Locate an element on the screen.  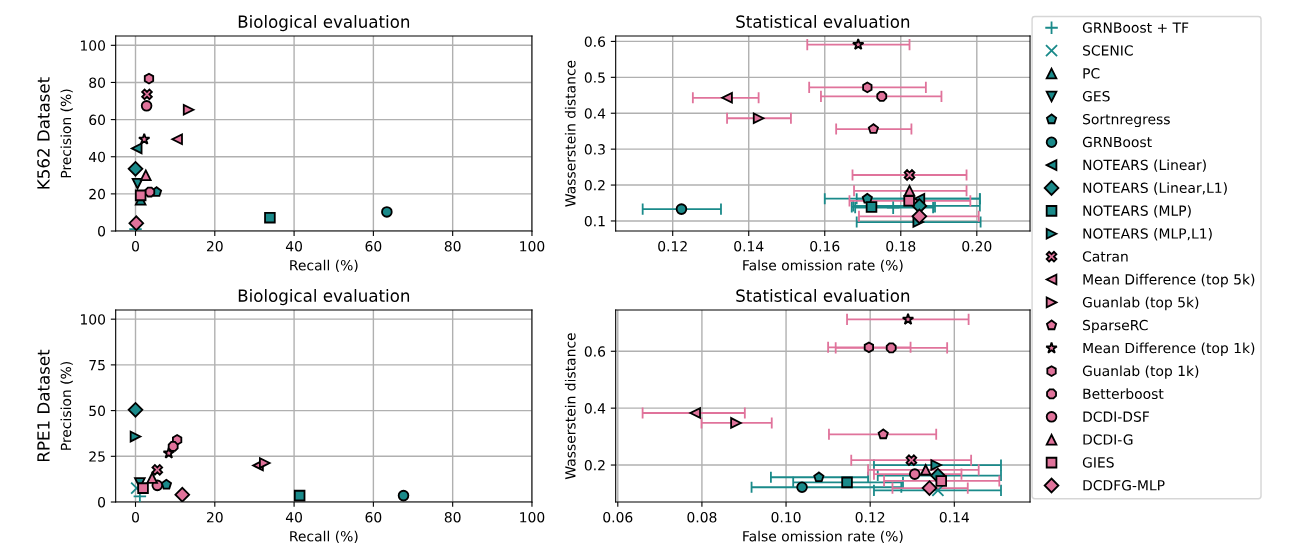
x-tick-label: 0.10 is located at coordinates (786, 517).